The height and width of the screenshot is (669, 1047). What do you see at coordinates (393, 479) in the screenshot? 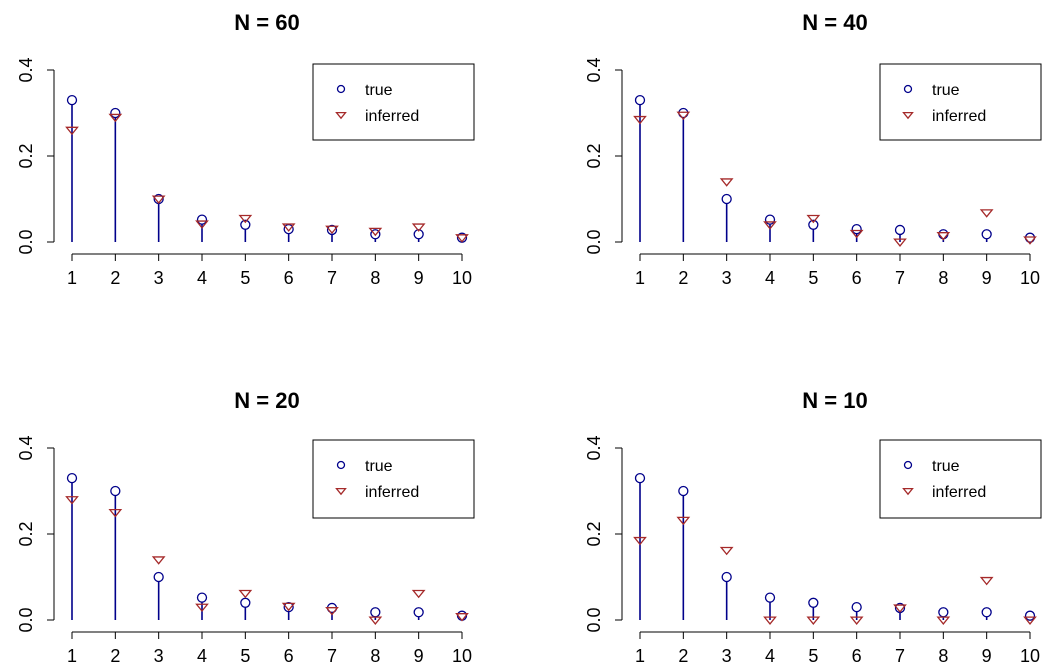
I see `legend-box` at bounding box center [393, 479].